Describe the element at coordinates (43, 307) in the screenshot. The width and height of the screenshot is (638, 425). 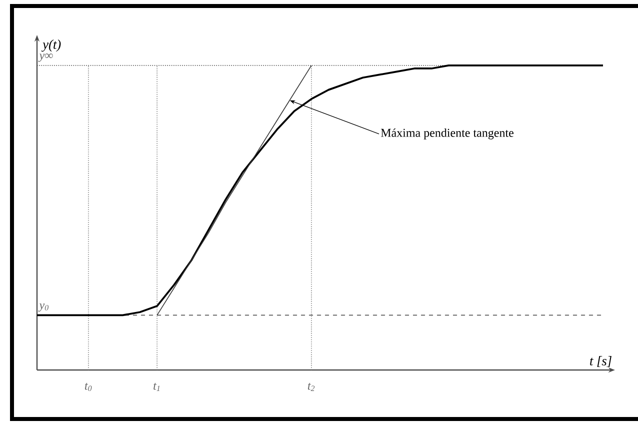
I see `ref-line-label: y$_{0}$` at that location.